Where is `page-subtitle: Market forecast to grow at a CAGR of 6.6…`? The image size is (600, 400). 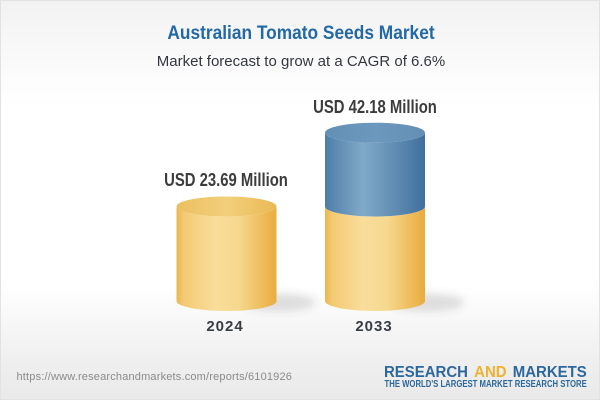
page-subtitle: Market forecast to grow at a CAGR of 6.6… is located at coordinates (301, 61).